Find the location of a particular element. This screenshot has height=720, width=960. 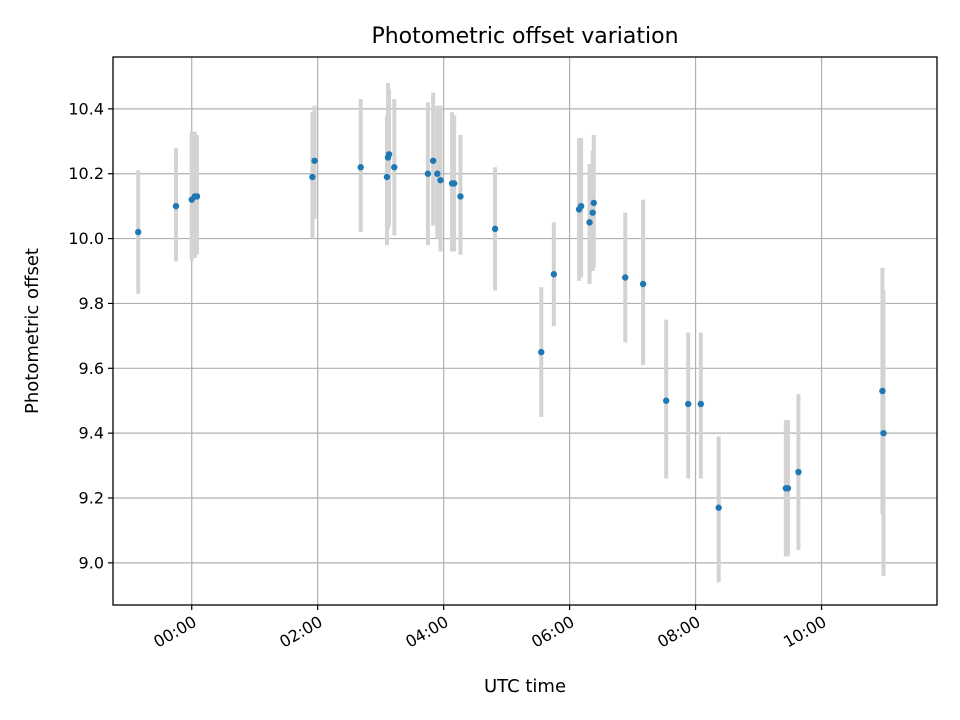

y-tick-label: 9.8 is located at coordinates (91, 303).